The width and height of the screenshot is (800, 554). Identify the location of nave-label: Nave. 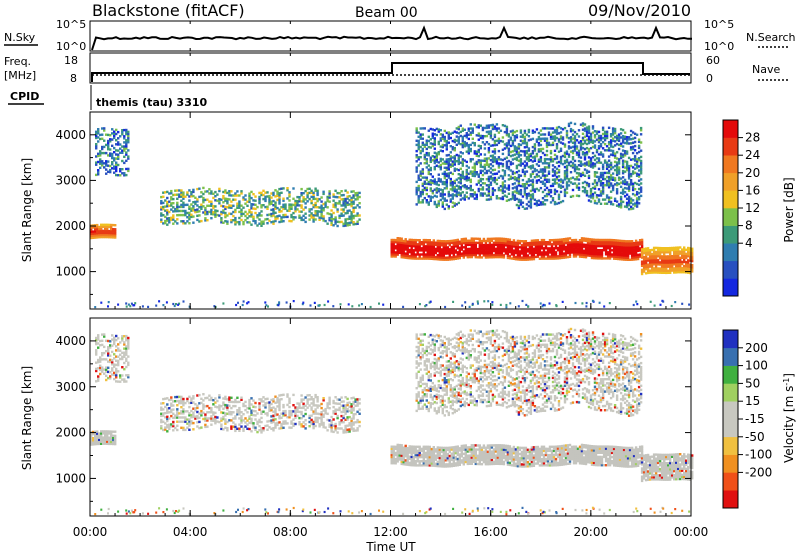
(766, 69).